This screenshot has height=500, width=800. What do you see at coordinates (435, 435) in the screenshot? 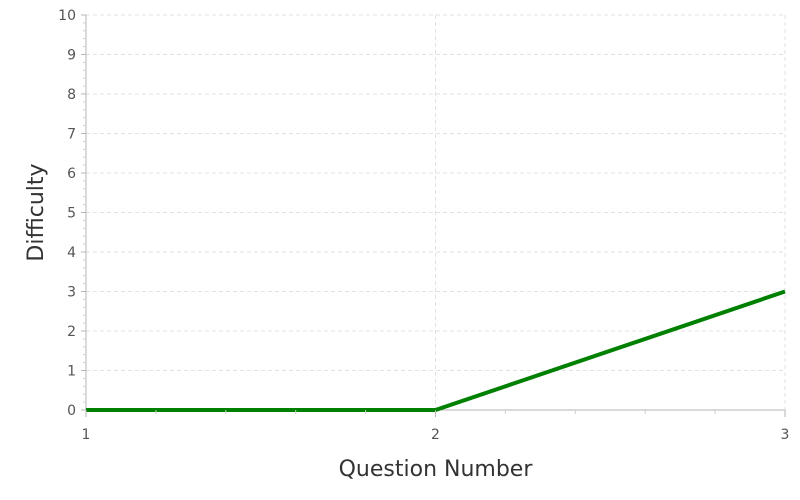
I see `x-tick-label: 2` at bounding box center [435, 435].